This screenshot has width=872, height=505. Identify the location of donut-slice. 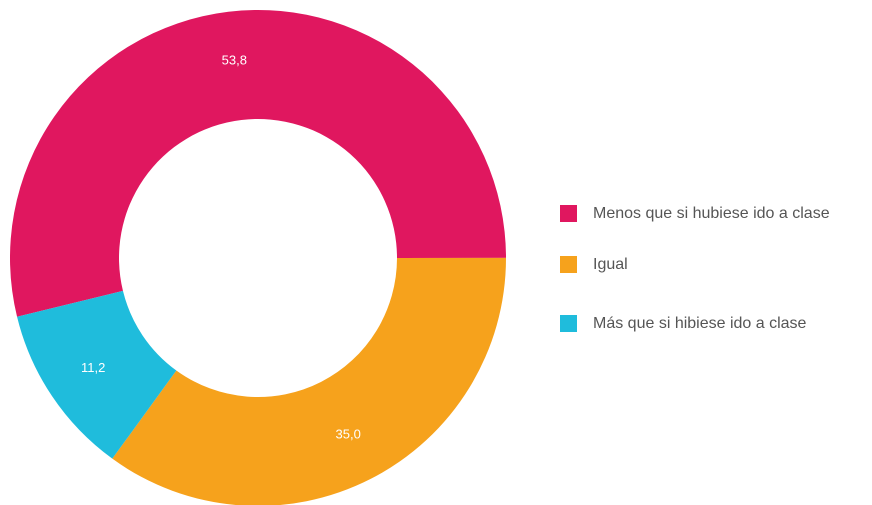
(97, 374).